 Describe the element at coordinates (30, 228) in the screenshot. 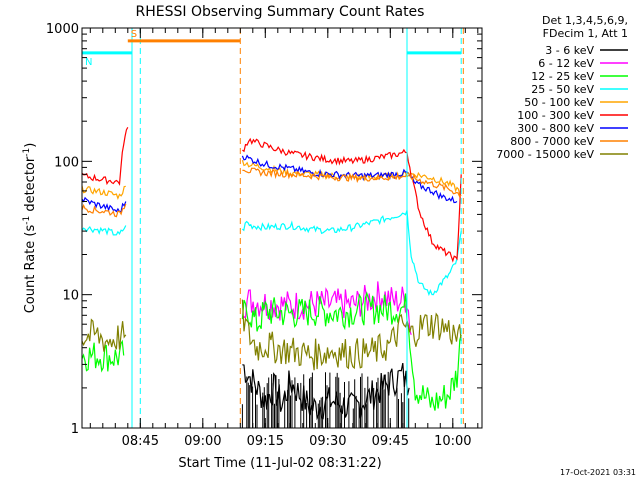

I see `y-axis-label: Count Rate (s-1 detector-1)` at that location.